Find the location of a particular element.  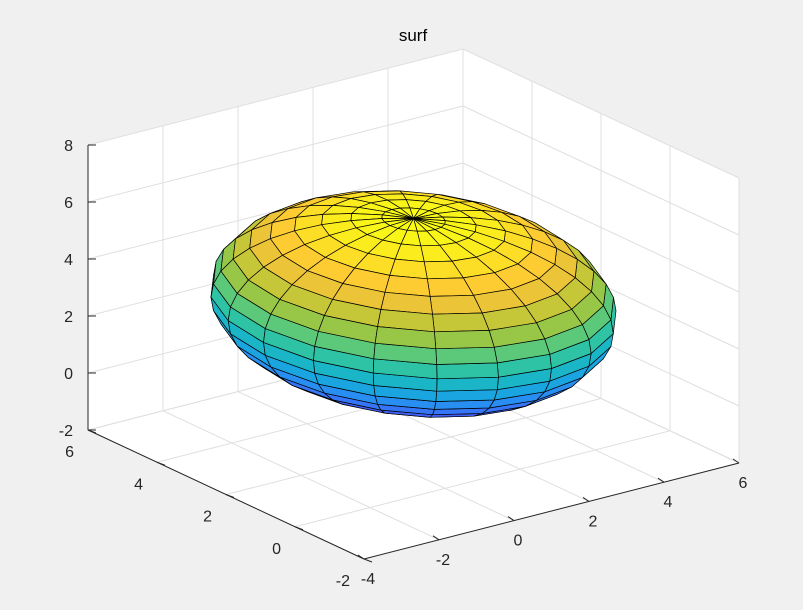

y-tick-label: 0 is located at coordinates (276, 549).